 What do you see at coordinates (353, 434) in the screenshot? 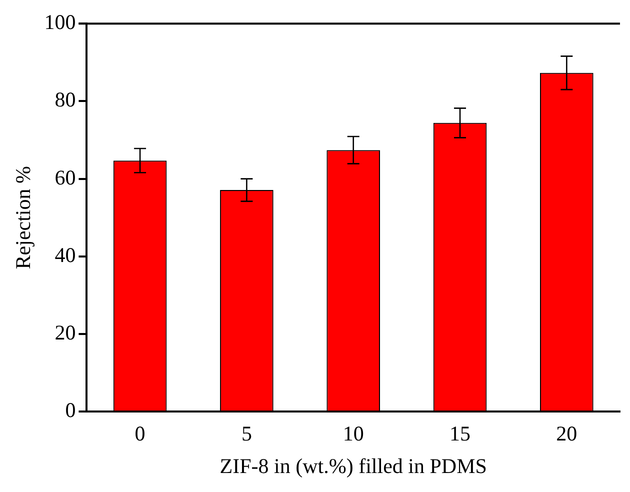
I see `x-tick-label: 10` at bounding box center [353, 434].